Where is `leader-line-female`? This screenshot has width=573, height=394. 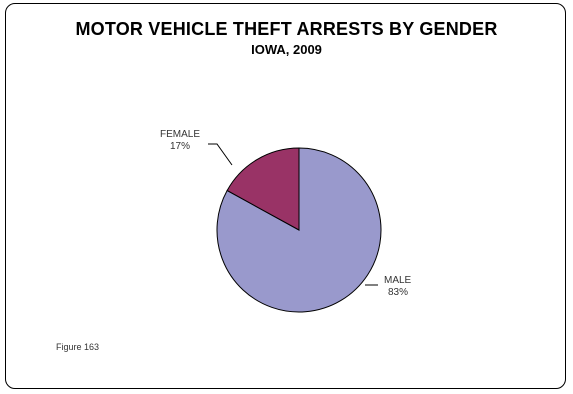 leader-line-female is located at coordinates (220, 154).